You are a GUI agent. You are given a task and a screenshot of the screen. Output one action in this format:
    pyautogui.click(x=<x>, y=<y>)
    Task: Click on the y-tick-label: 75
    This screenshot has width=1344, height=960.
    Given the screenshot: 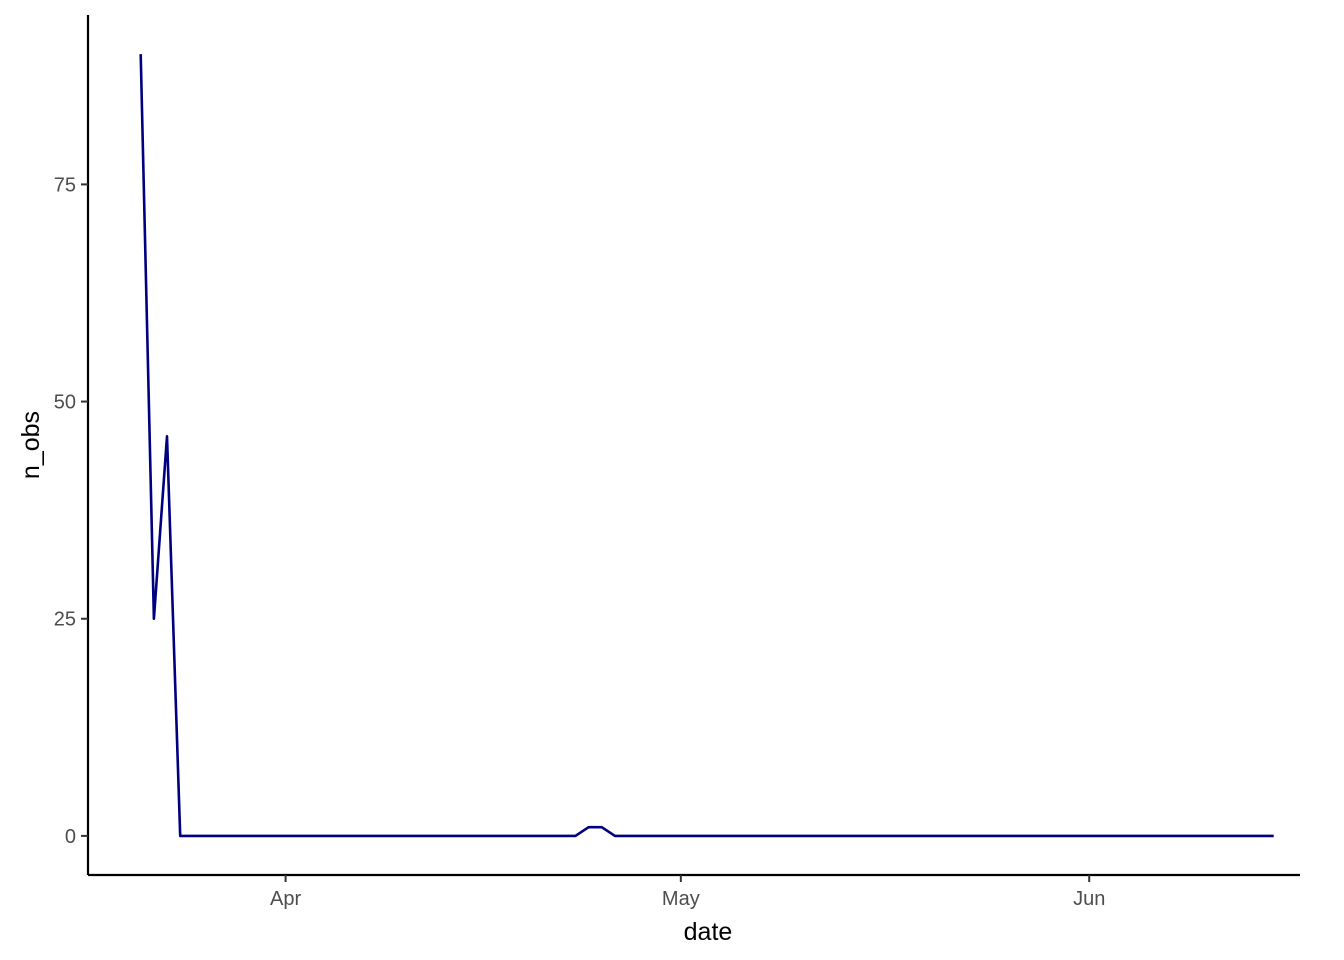 What is the action you would take?
    pyautogui.click(x=65, y=185)
    